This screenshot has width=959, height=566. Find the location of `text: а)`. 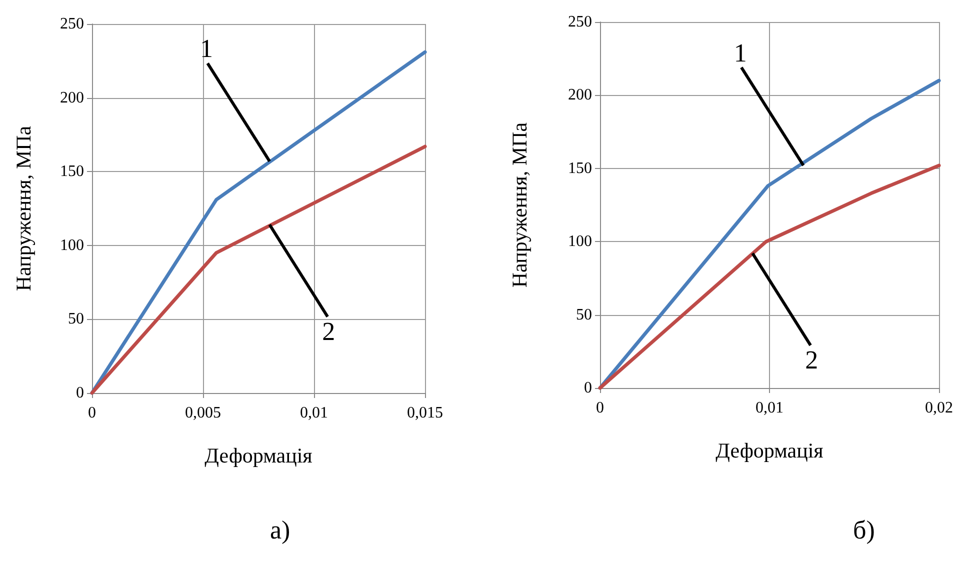

text: а) is located at coordinates (280, 530).